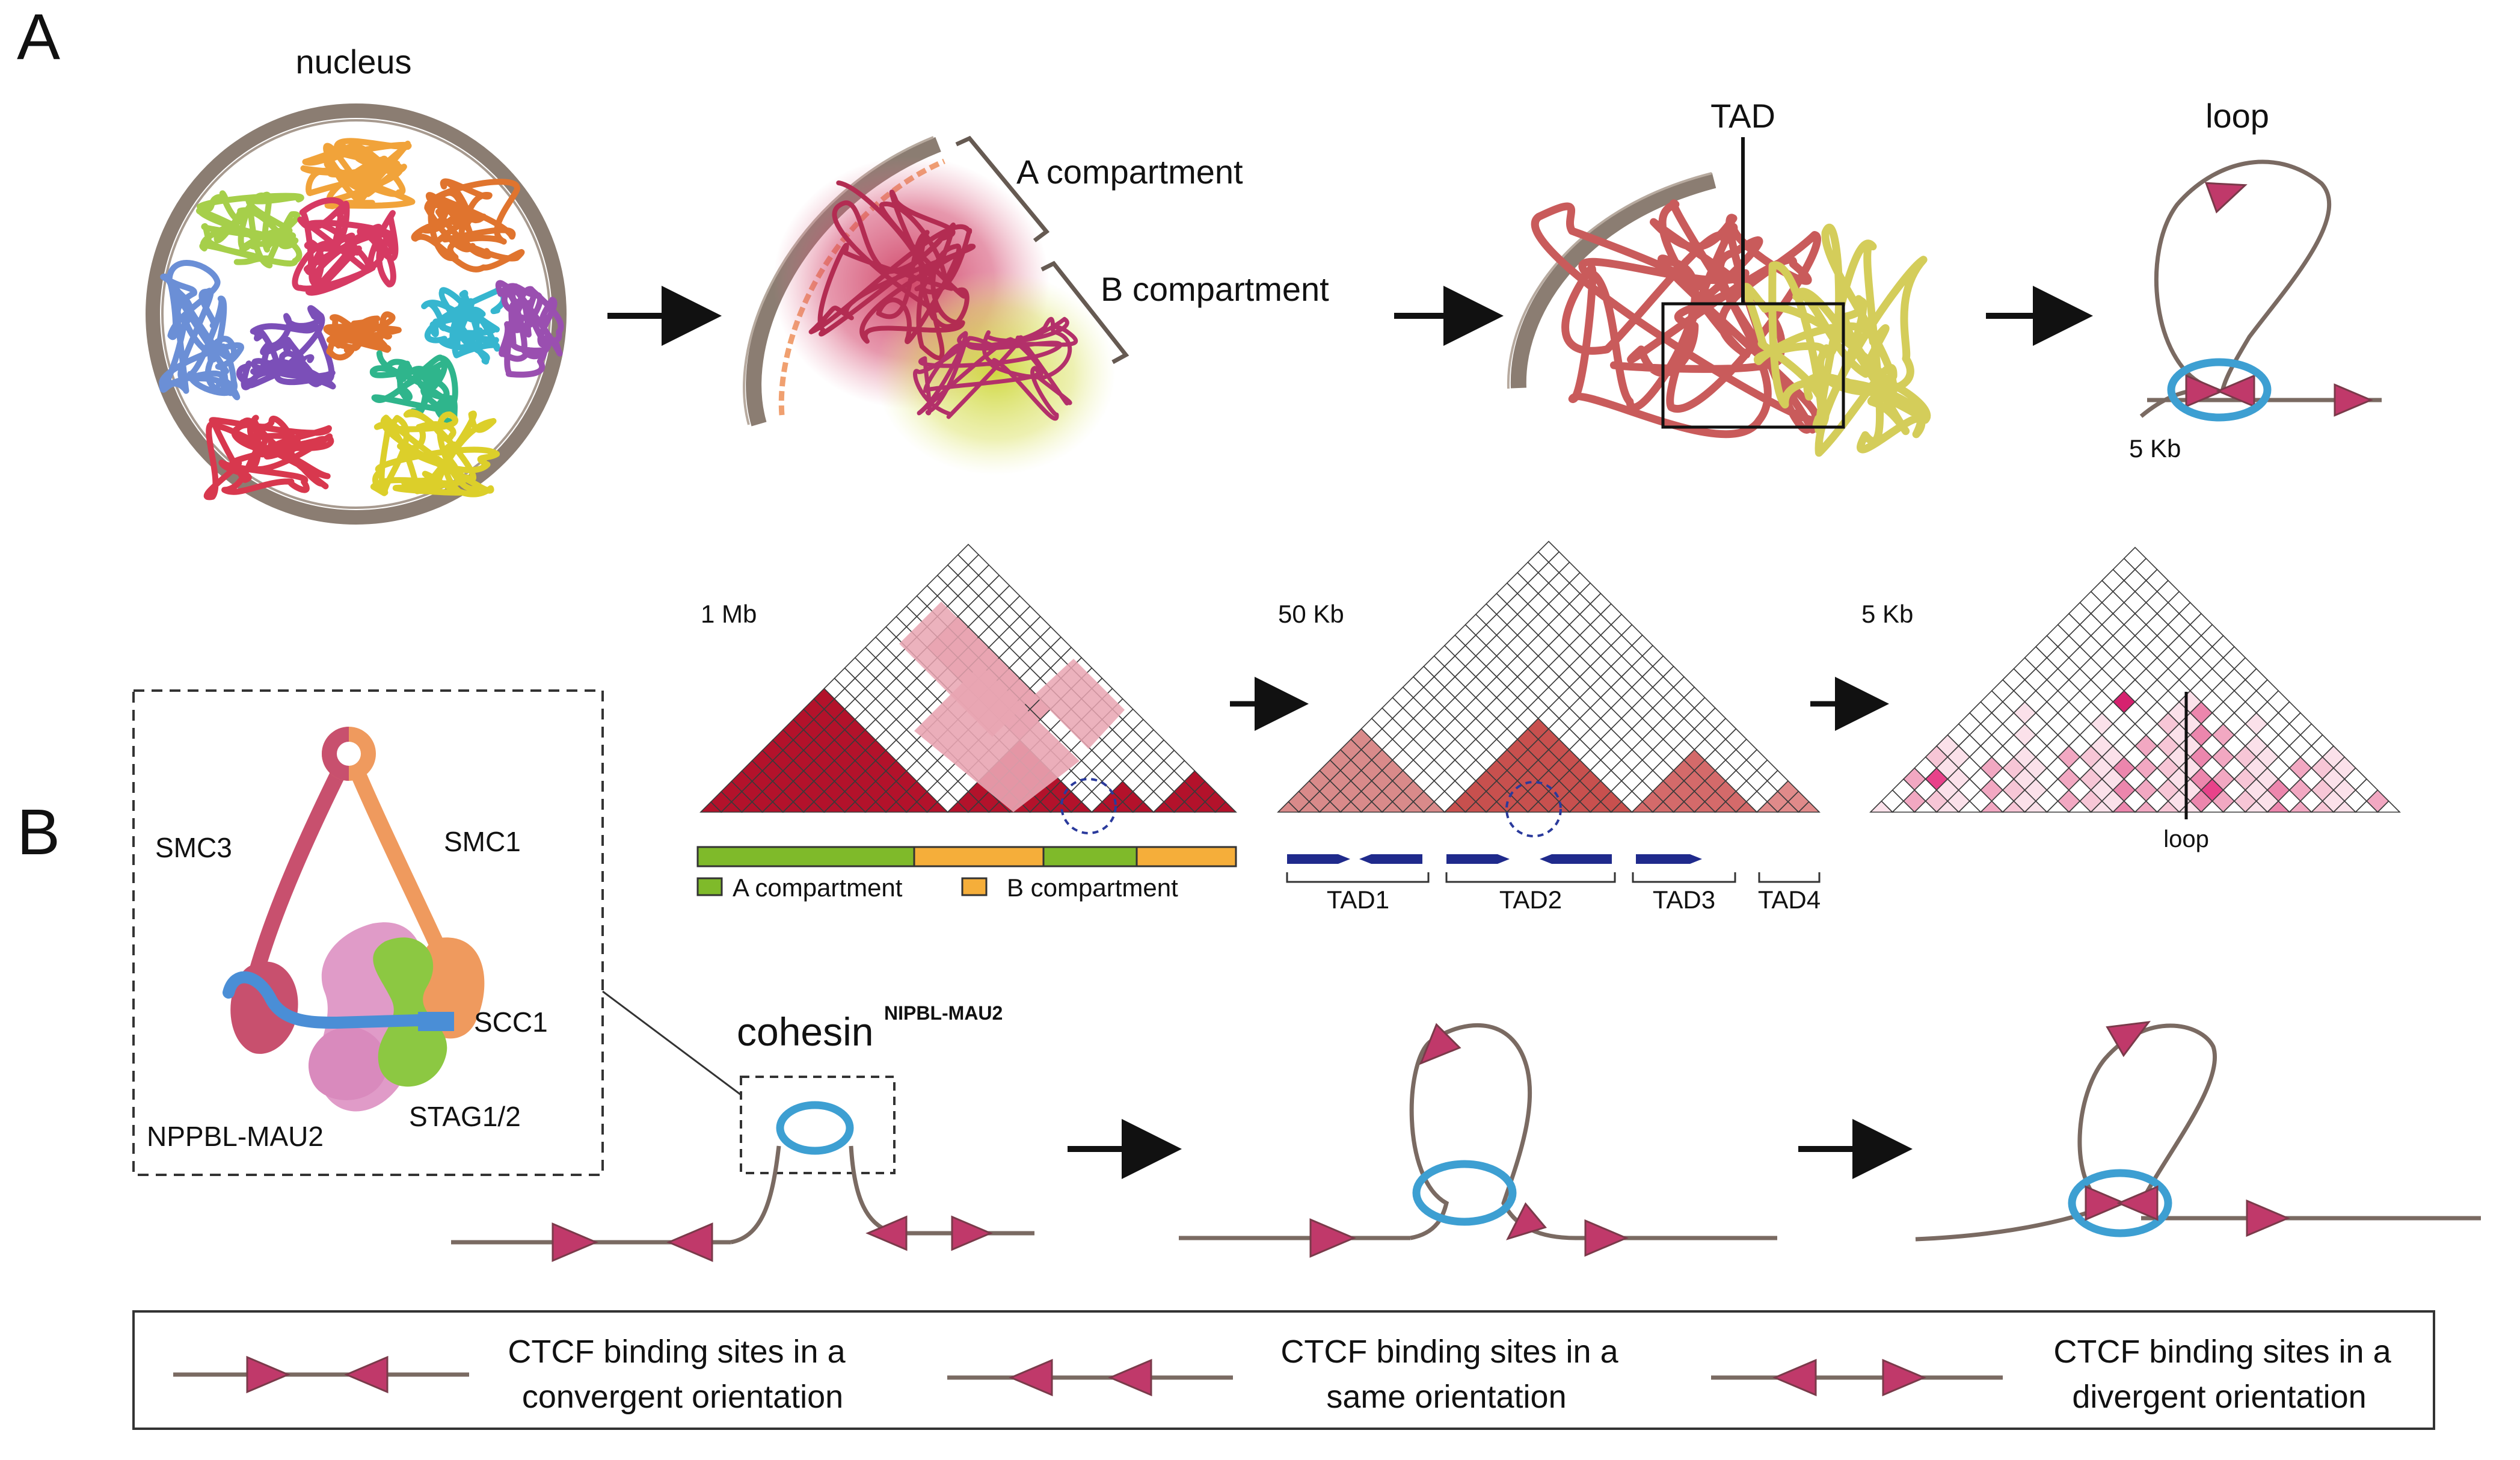 The image size is (2520, 1460). What do you see at coordinates (1531, 900) in the screenshot?
I see `tad2-label: TAD2` at bounding box center [1531, 900].